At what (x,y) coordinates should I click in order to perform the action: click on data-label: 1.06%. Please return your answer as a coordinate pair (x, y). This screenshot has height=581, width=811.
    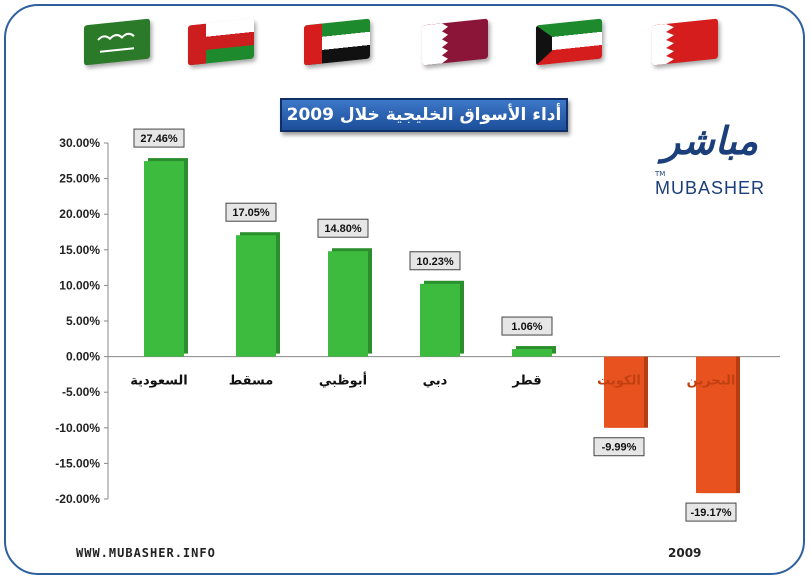
    Looking at the image, I should click on (526, 327).